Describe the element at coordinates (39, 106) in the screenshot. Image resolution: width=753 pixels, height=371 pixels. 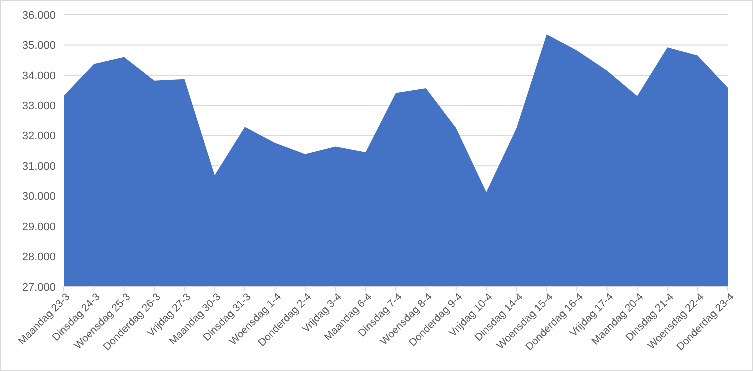
I see `y-tick-label: 33.000` at that location.